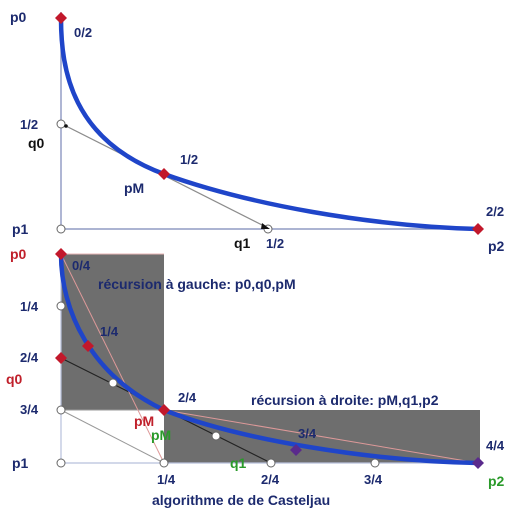  Describe the element at coordinates (375, 463) in the screenshot. I see `bottom-x-3-4-point` at that location.